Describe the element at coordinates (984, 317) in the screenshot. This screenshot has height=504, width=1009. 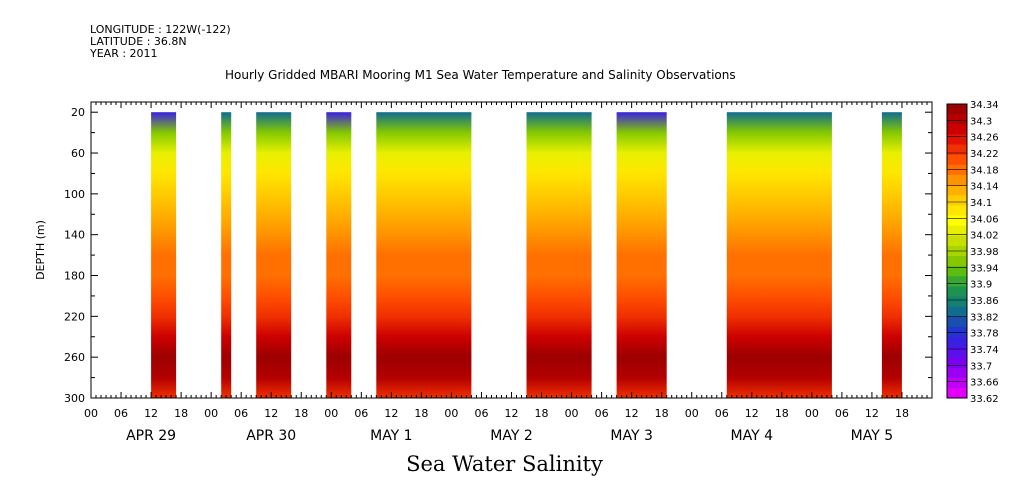
I see `colorbar-label: 33.82` at that location.